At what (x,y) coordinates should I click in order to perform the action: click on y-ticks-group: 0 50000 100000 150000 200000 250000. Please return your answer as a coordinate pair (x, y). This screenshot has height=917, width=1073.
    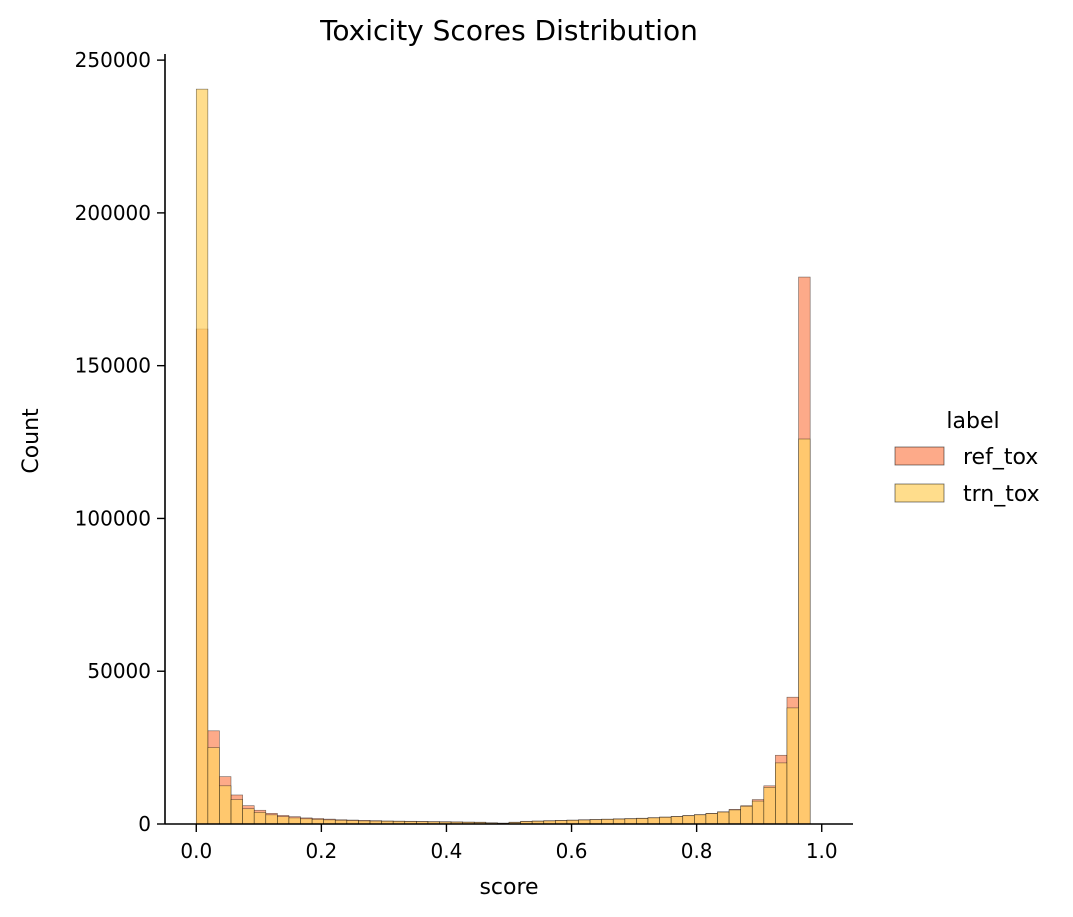
    Looking at the image, I should click on (120, 442).